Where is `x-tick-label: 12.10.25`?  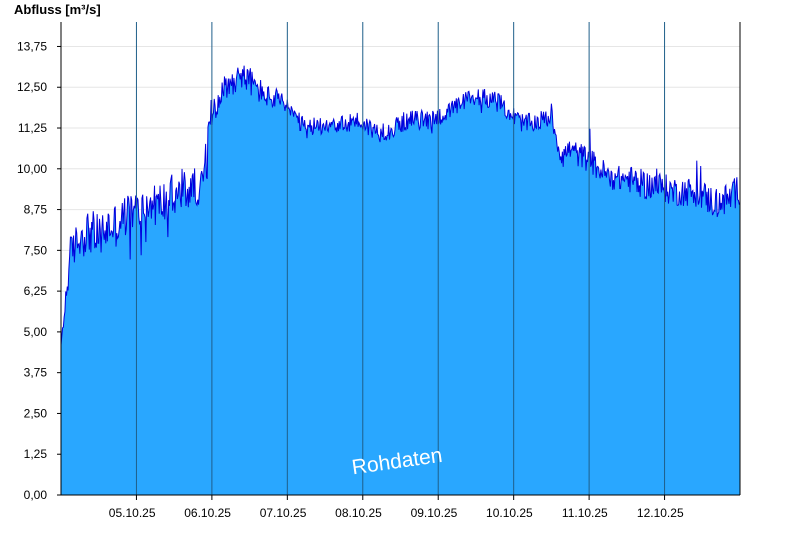
x-tick-label: 12.10.25 is located at coordinates (660, 513).